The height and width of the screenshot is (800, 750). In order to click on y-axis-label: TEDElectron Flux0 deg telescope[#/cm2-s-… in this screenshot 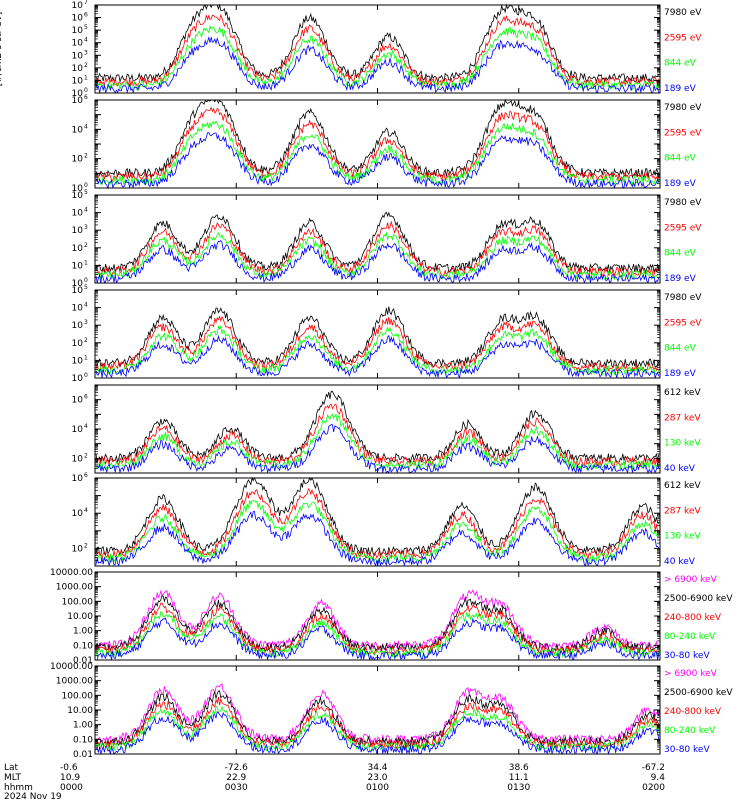, I will do `click(2, 49)`.